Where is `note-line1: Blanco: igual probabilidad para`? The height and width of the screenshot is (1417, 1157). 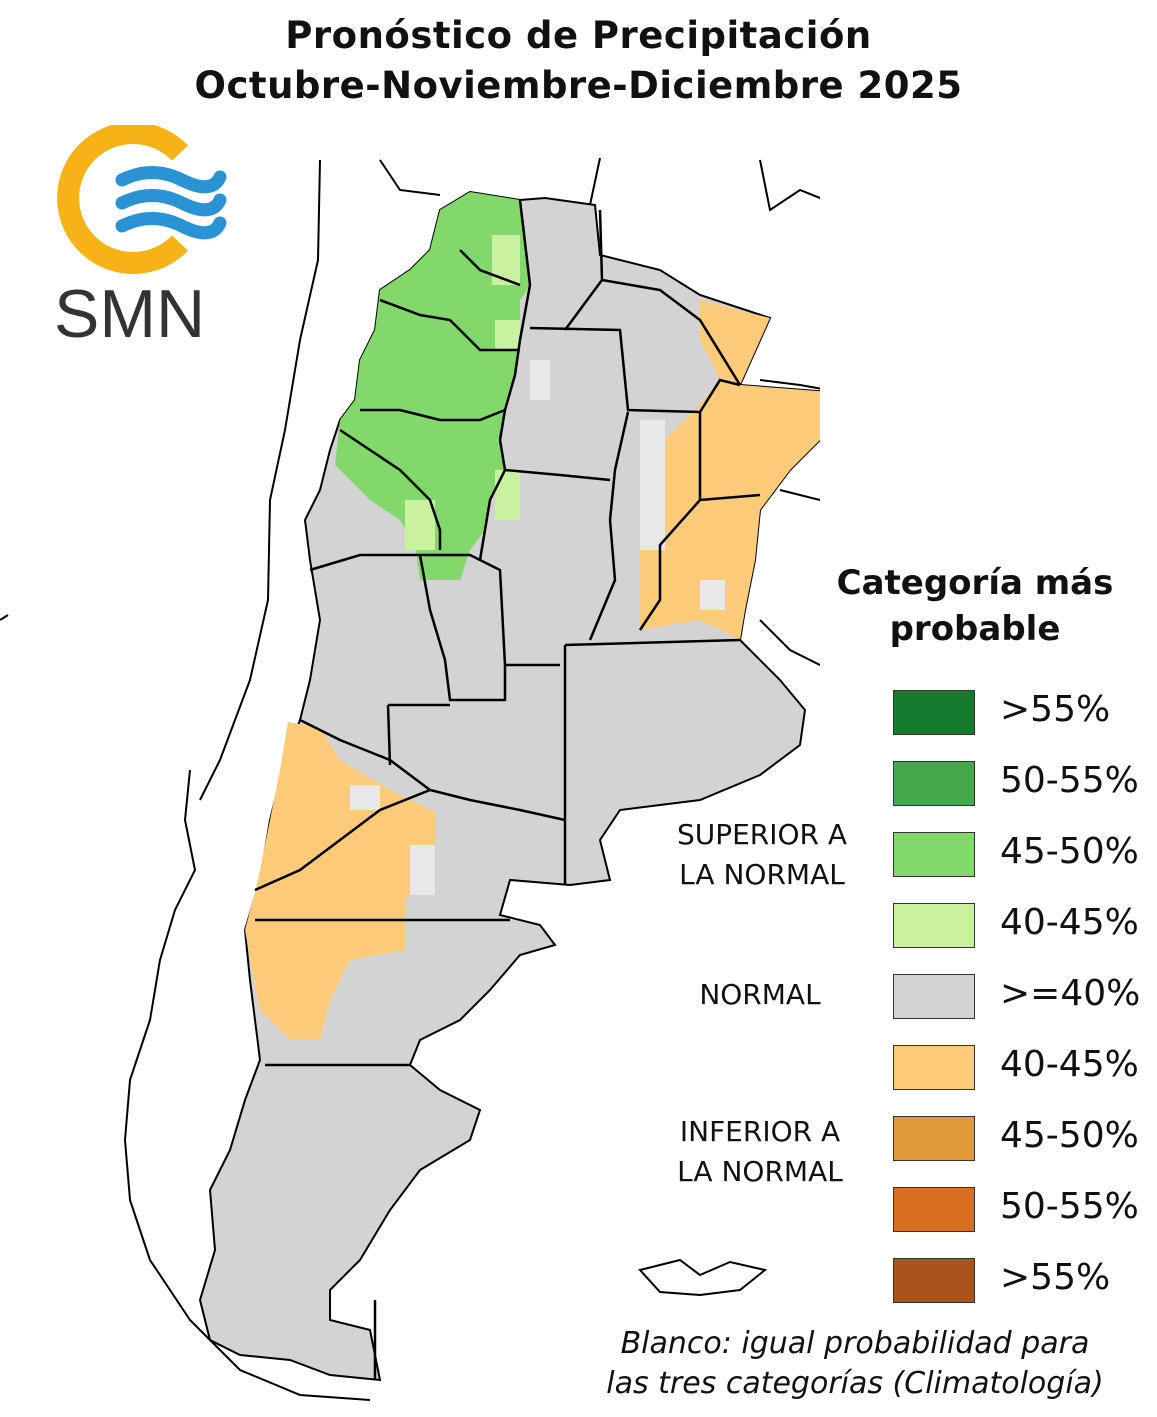
note-line1: Blanco: igual probabilidad para is located at coordinates (855, 1343).